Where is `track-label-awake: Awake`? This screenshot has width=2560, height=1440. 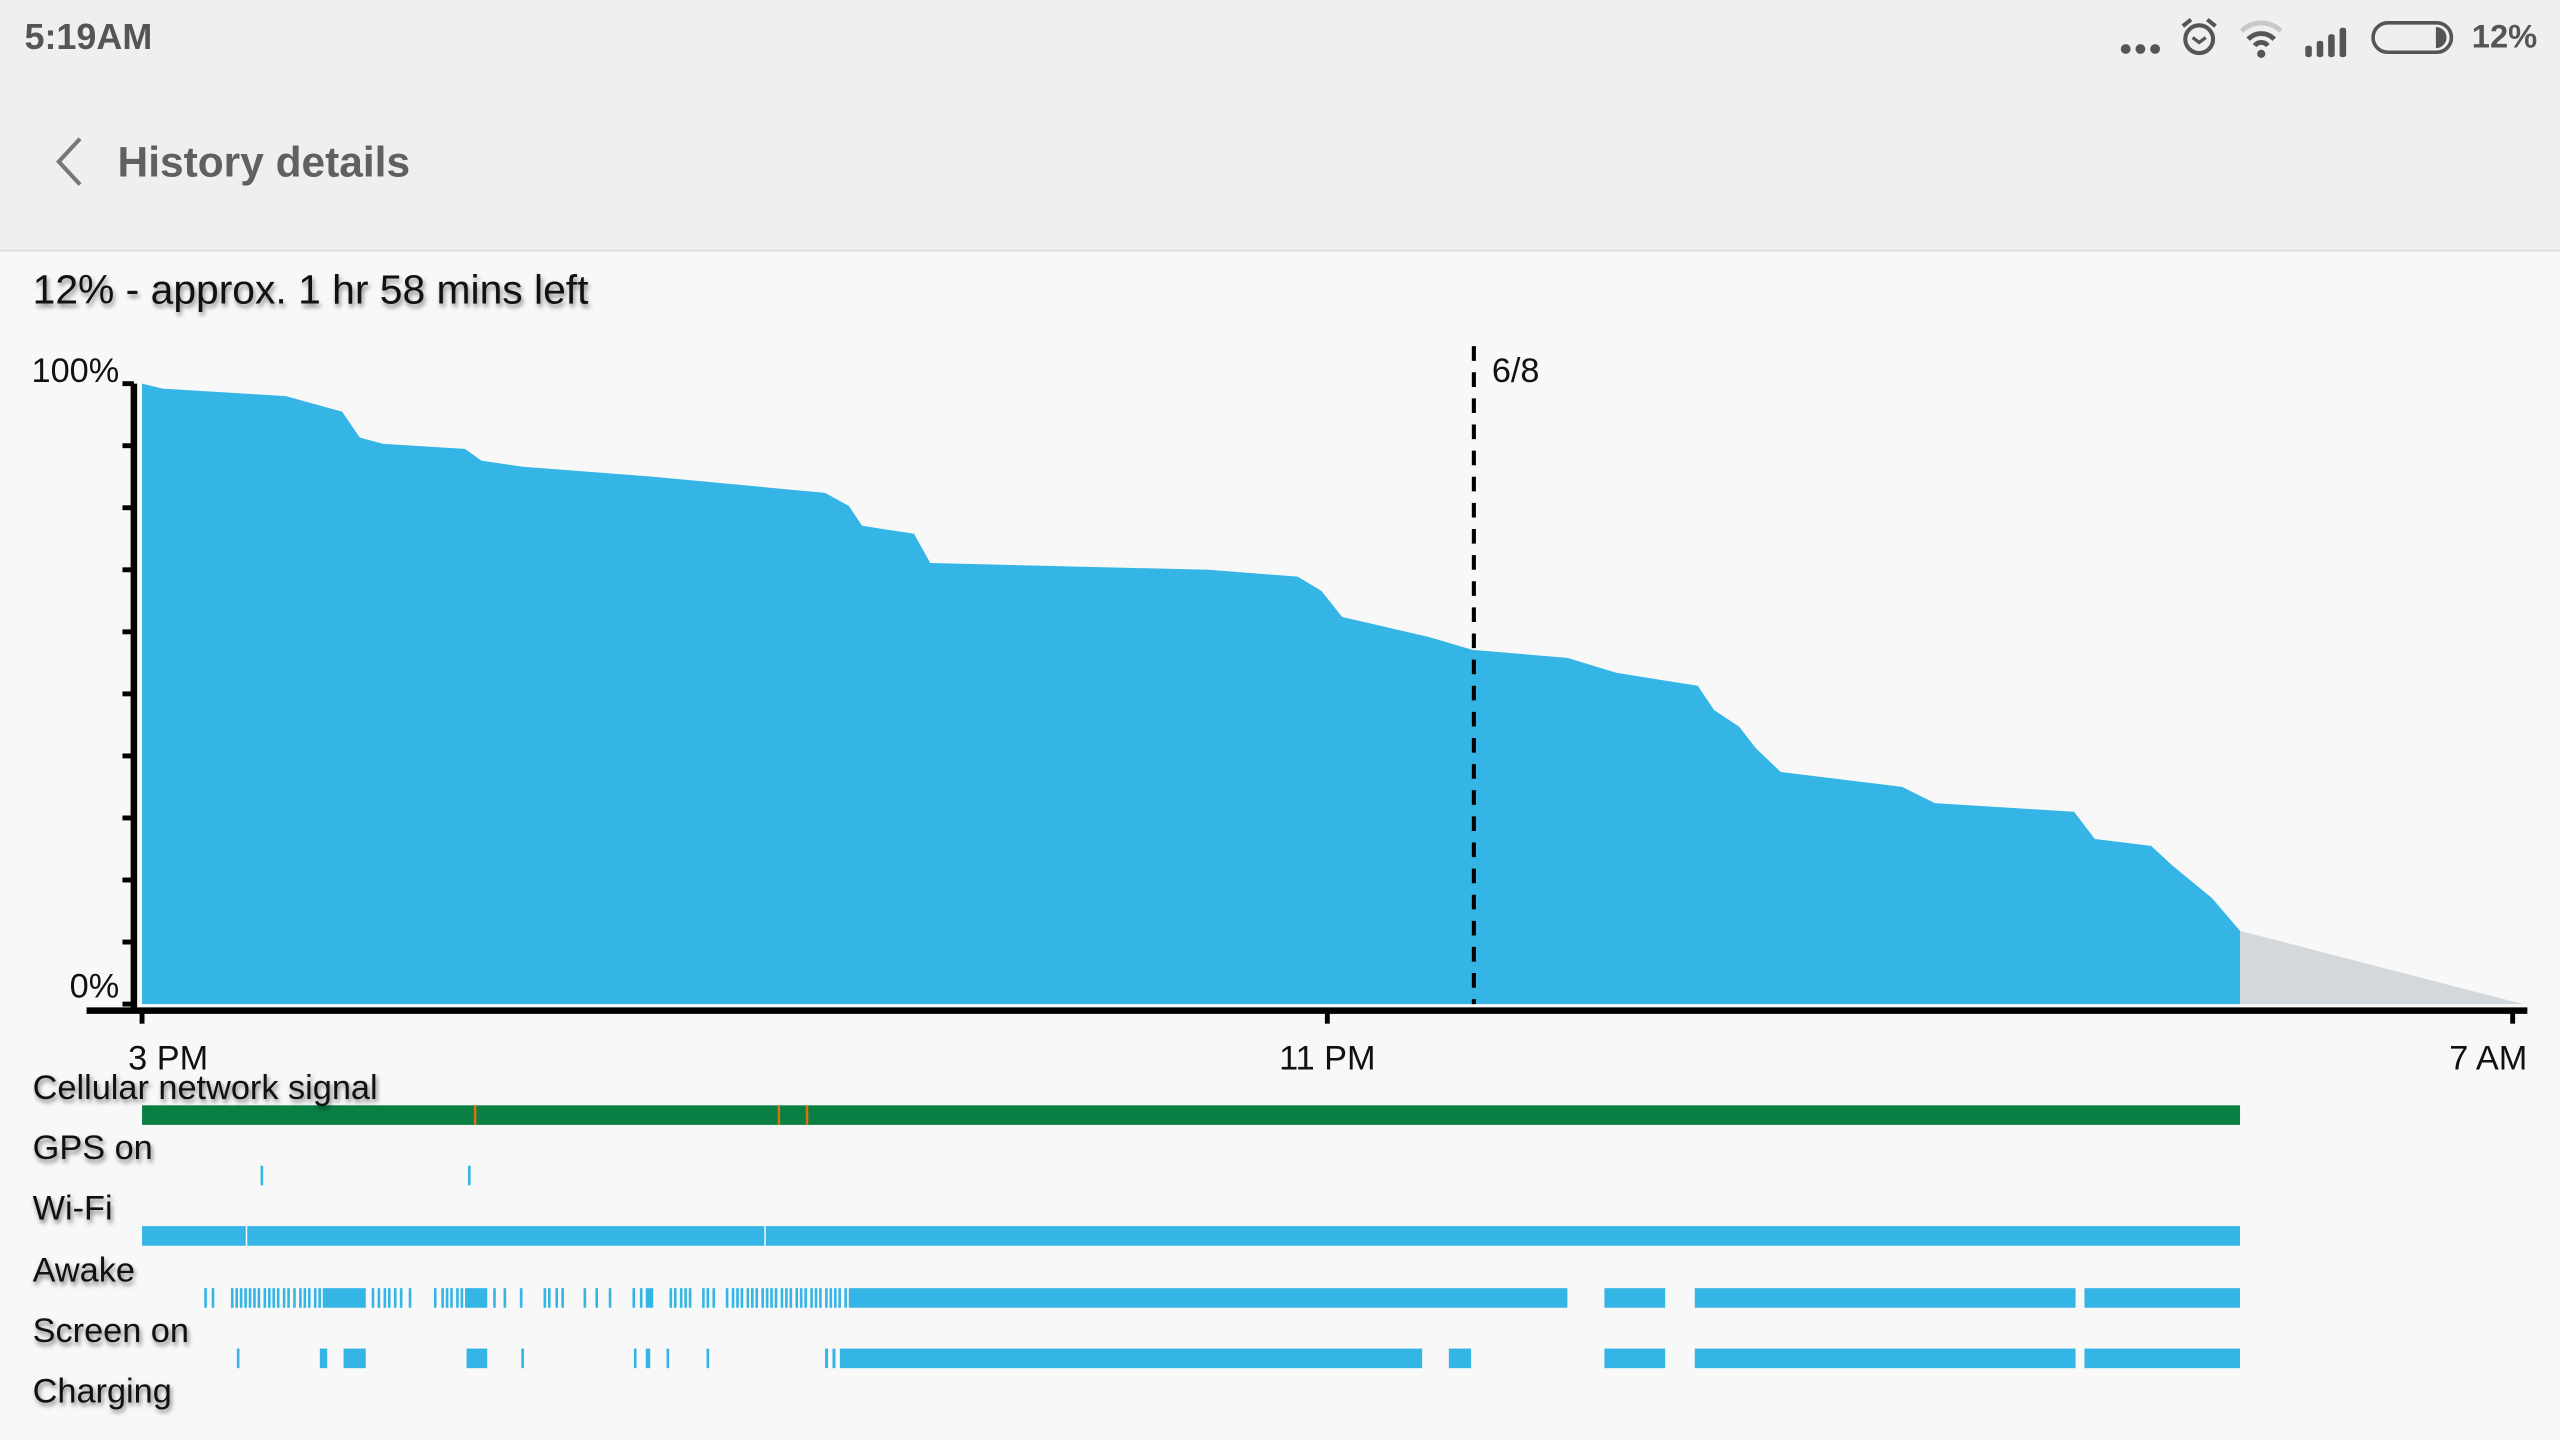 track-label-awake: Awake is located at coordinates (83, 1271).